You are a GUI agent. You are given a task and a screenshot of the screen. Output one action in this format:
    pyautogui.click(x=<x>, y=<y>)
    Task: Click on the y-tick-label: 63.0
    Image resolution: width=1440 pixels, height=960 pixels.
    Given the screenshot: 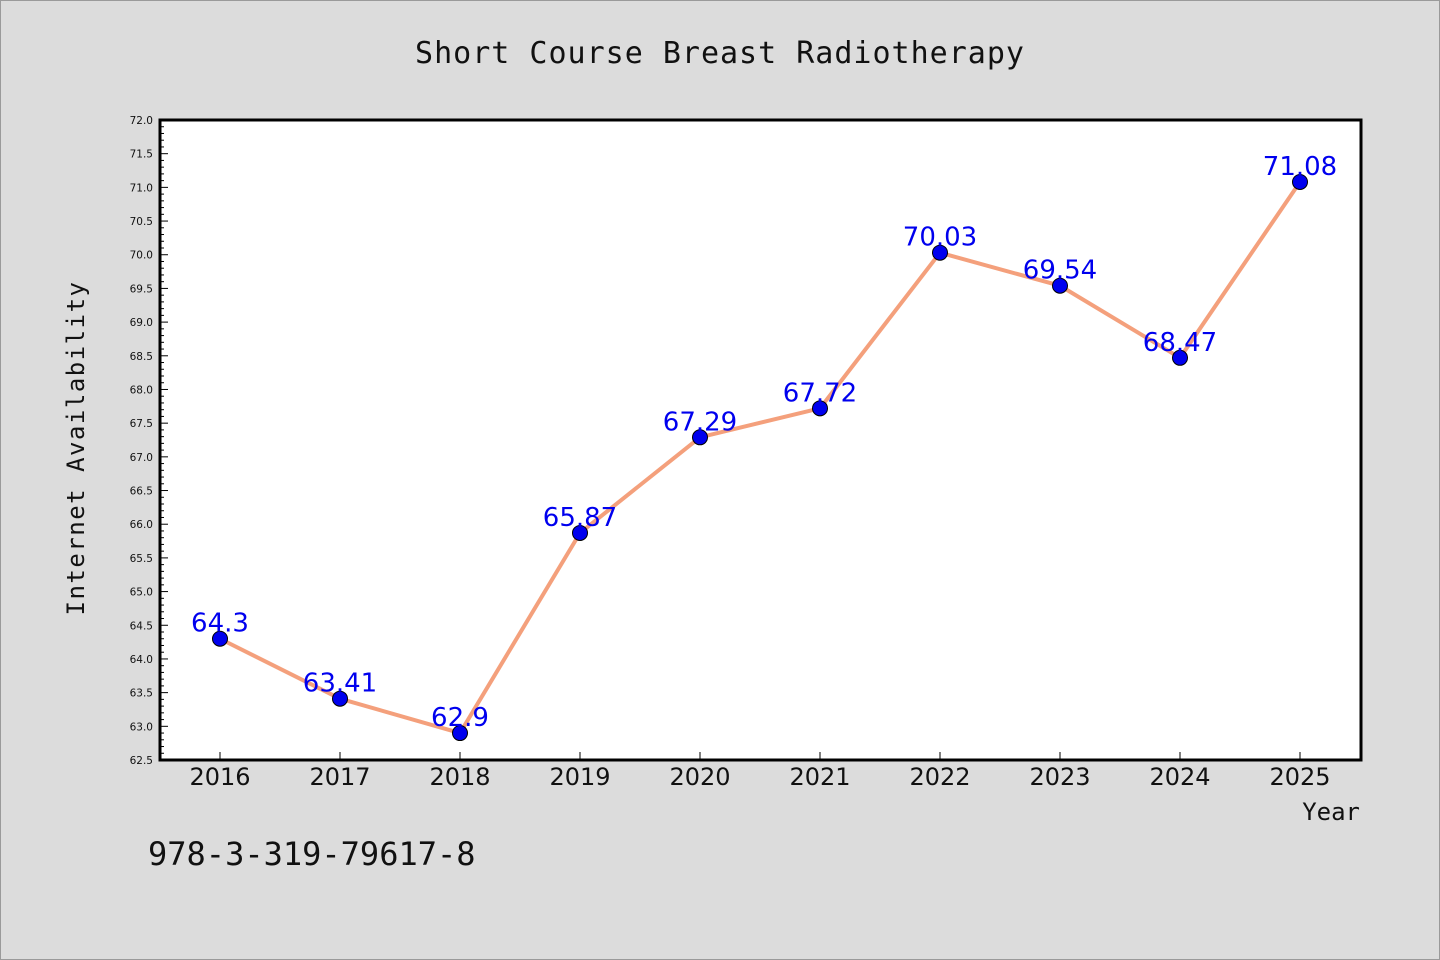 What is the action you would take?
    pyautogui.click(x=141, y=727)
    